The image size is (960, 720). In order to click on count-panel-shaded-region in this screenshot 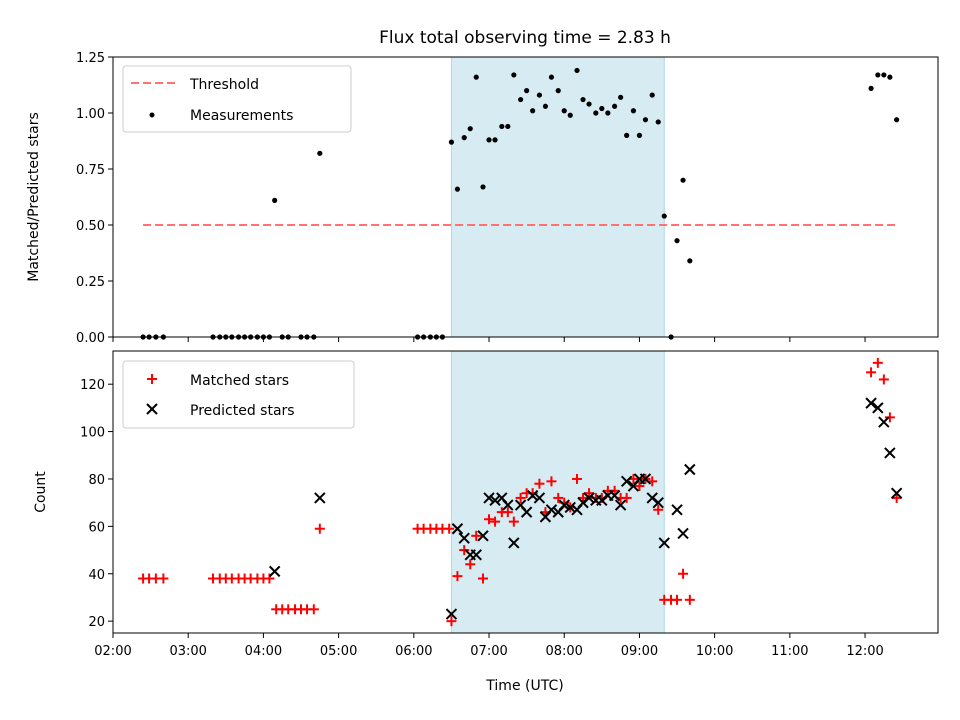, I will do `click(557, 492)`.